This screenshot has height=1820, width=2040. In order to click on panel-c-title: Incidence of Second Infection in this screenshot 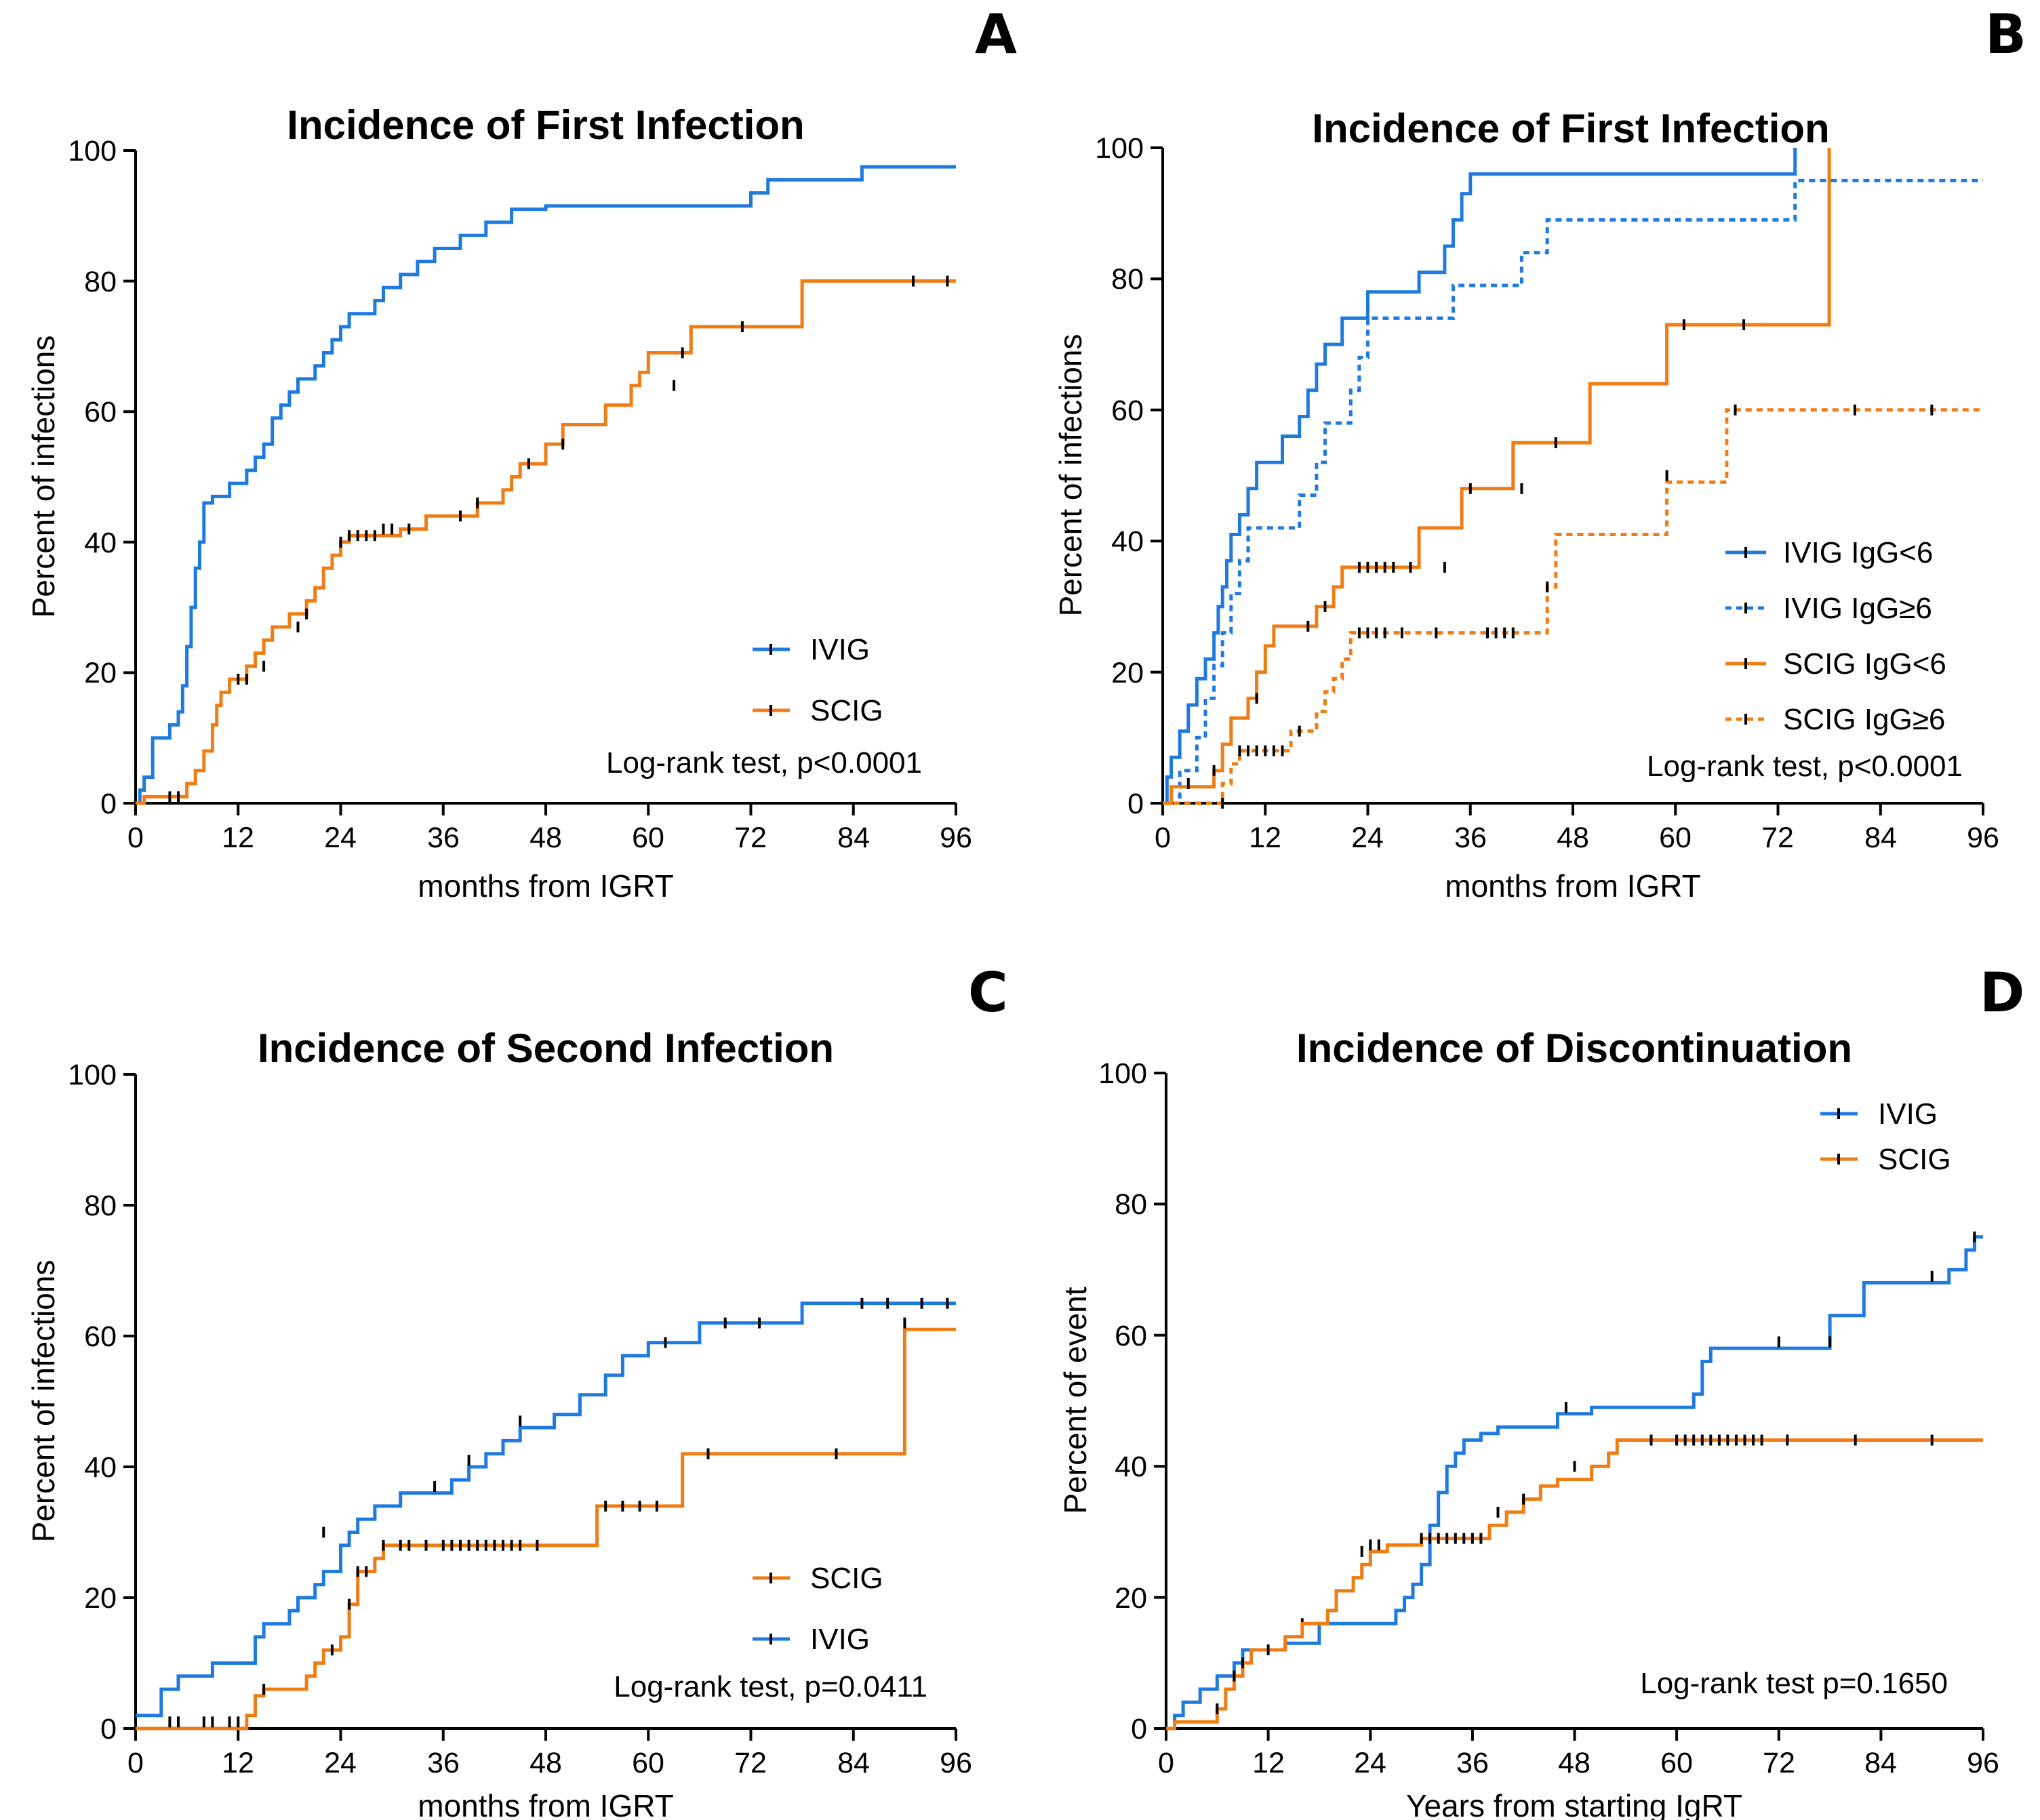, I will do `click(546, 1048)`.